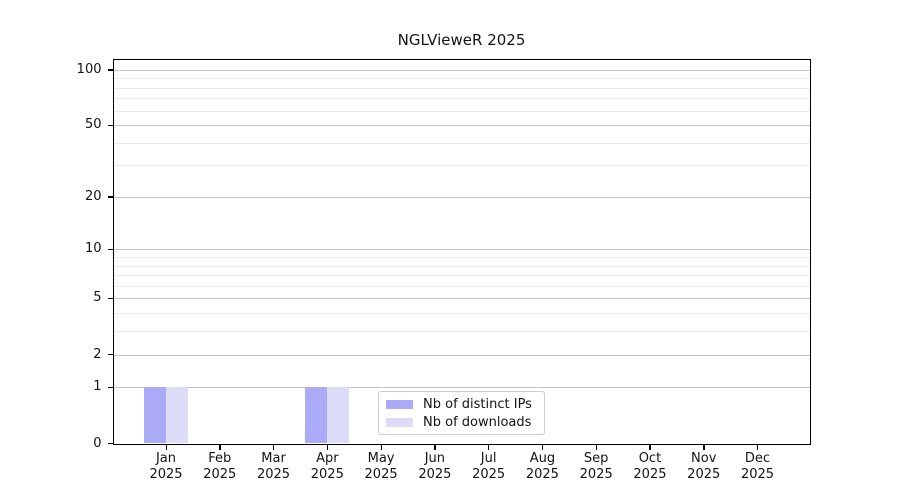 The image size is (900, 500). Describe the element at coordinates (327, 458) in the screenshot. I see `x-tick-month: Apr` at that location.